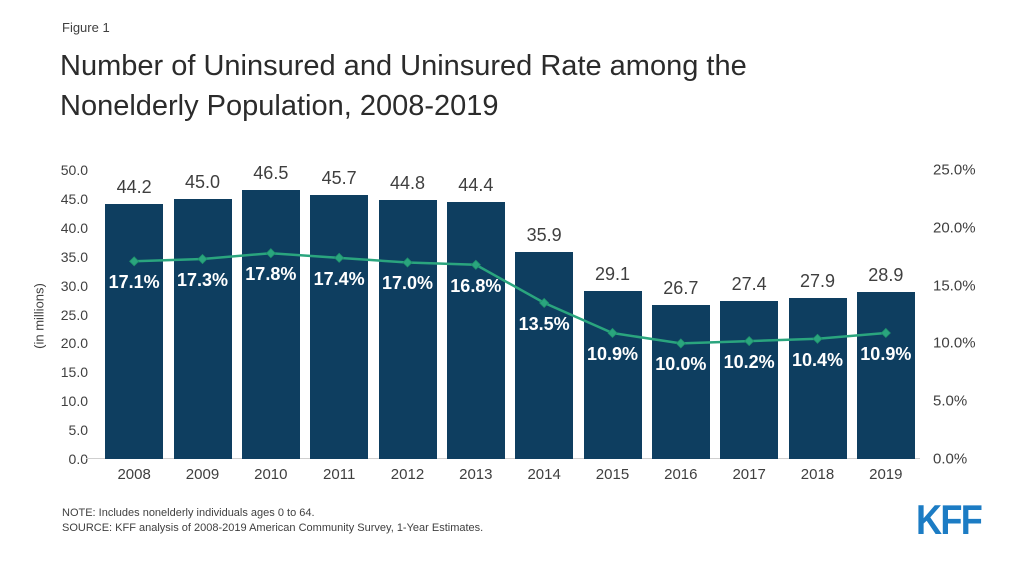  Describe the element at coordinates (749, 362) in the screenshot. I see `rate-label-2017: 10.2%` at that location.